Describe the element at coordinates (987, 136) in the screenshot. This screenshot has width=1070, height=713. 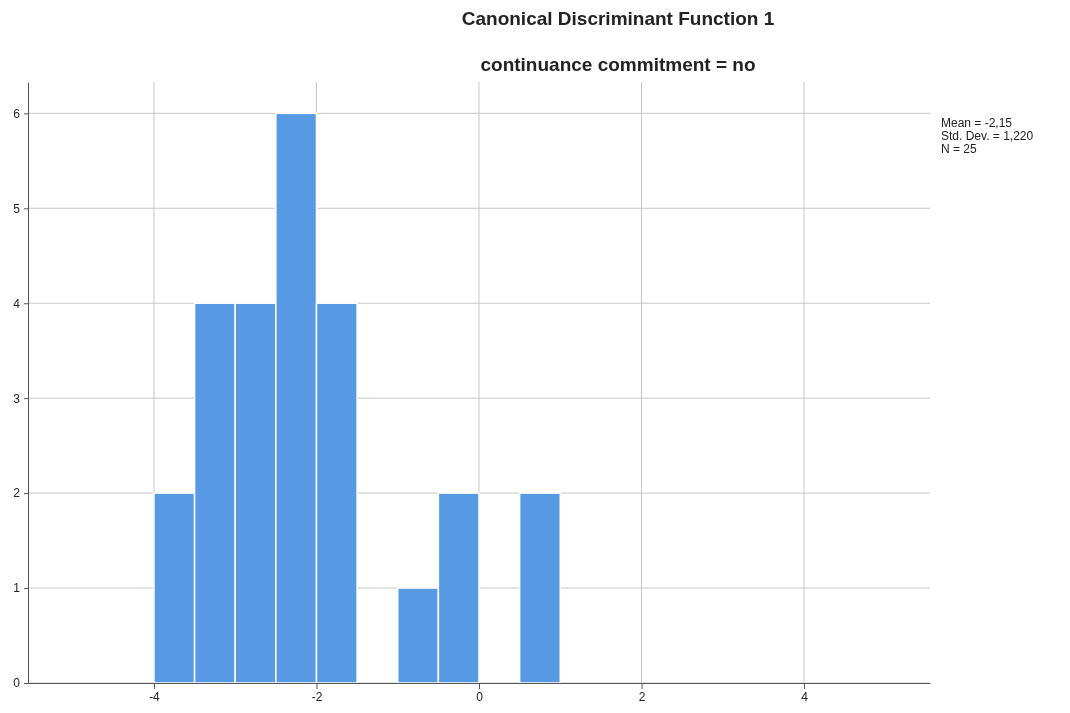
I see `text: Std. Dev. = 1,220` at that location.